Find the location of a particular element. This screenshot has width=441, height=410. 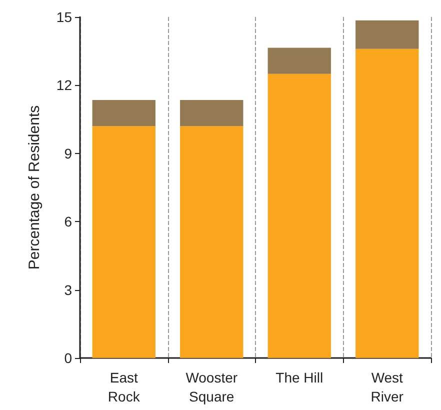

y-tick-label: 0 is located at coordinates (68, 358).